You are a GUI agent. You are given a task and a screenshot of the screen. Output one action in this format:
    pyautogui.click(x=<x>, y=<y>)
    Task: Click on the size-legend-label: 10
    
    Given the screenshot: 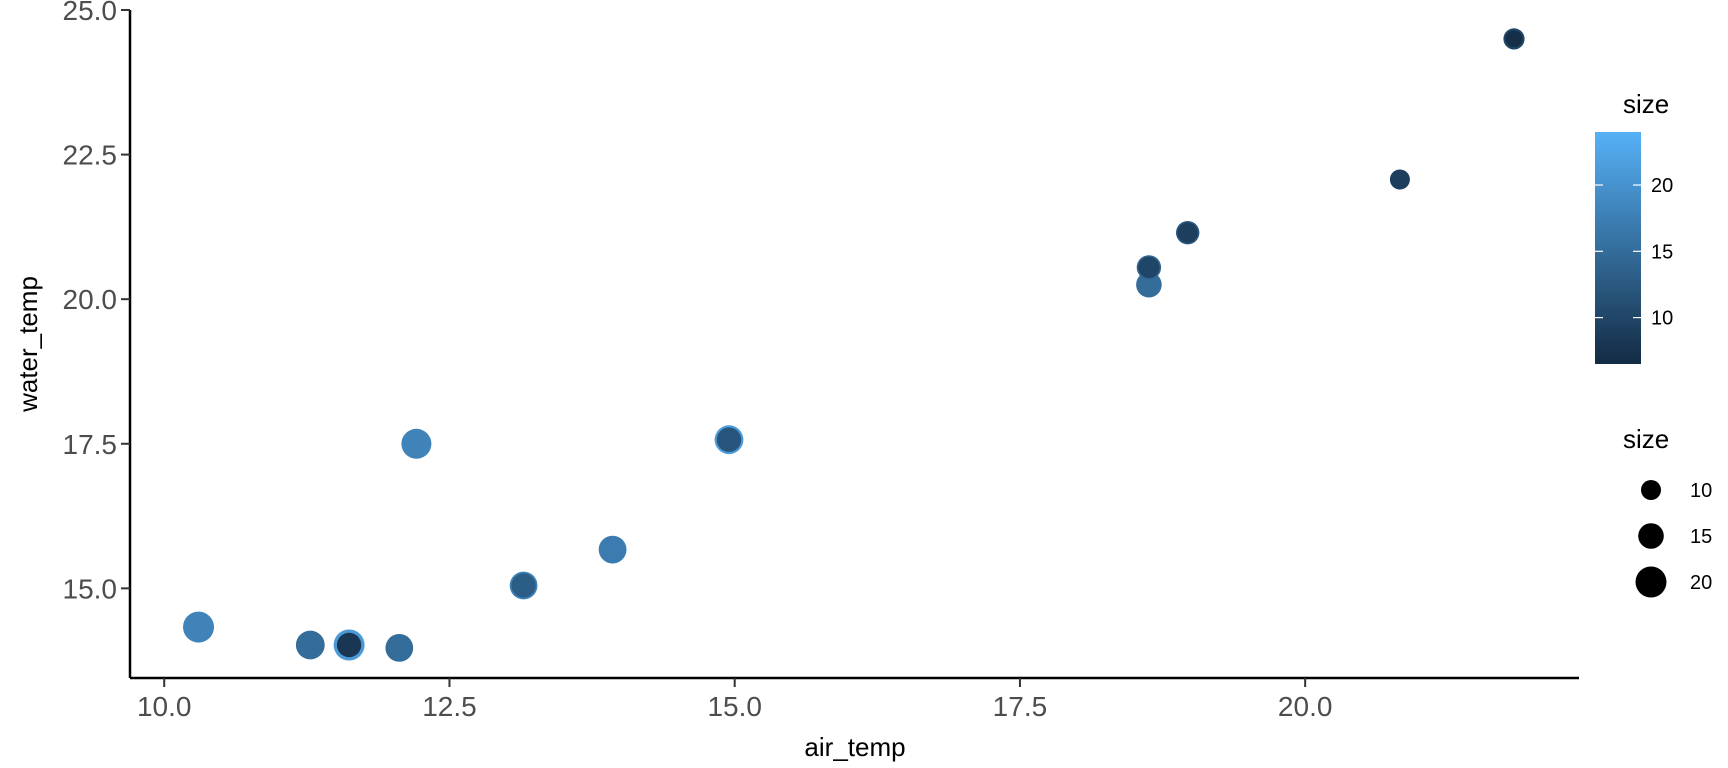 What is the action you would take?
    pyautogui.click(x=1701, y=491)
    